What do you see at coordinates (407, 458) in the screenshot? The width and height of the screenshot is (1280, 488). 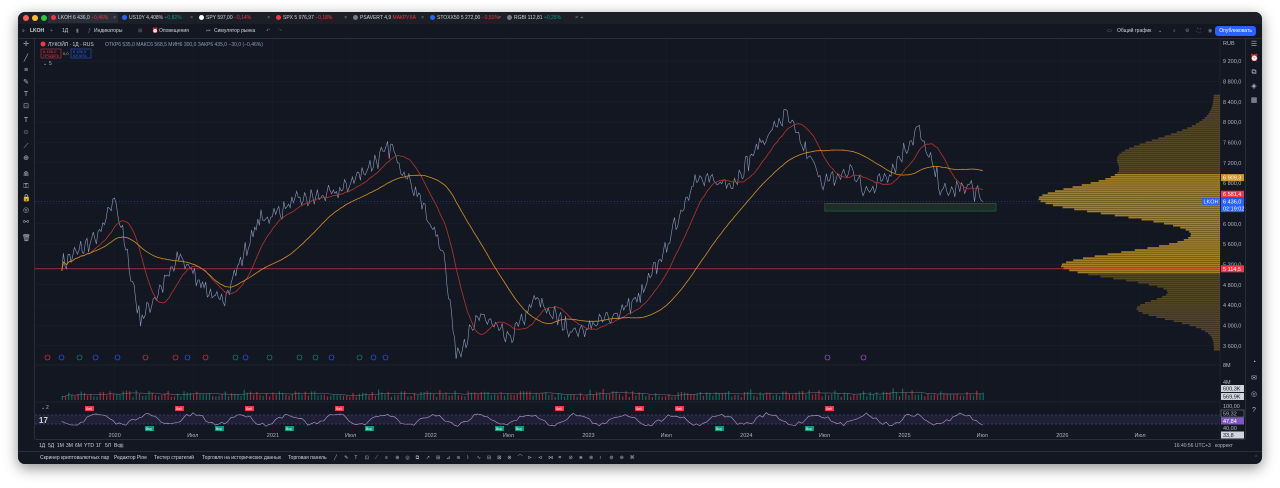 I see `quick-tool-7-icon: ◎` at bounding box center [407, 458].